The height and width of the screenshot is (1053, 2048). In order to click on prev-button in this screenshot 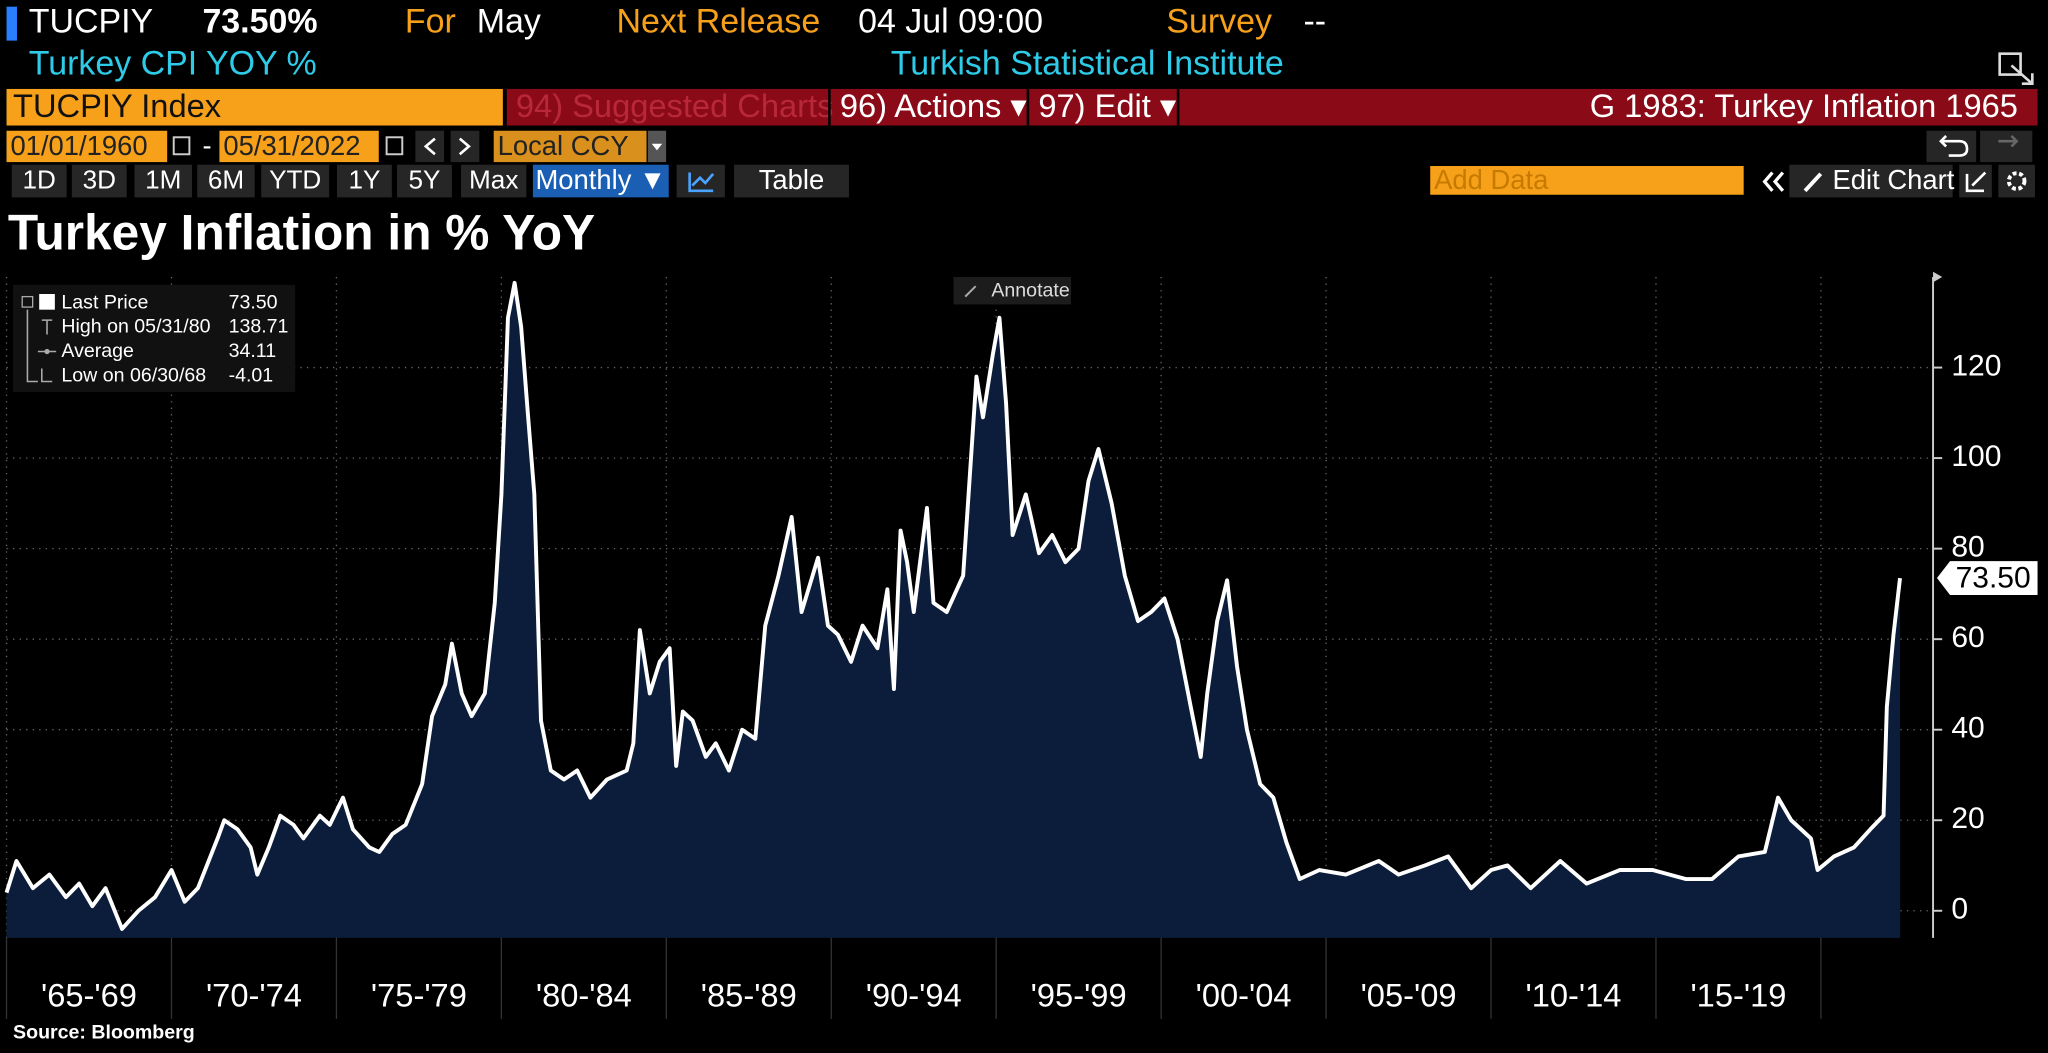, I will do `click(430, 146)`.